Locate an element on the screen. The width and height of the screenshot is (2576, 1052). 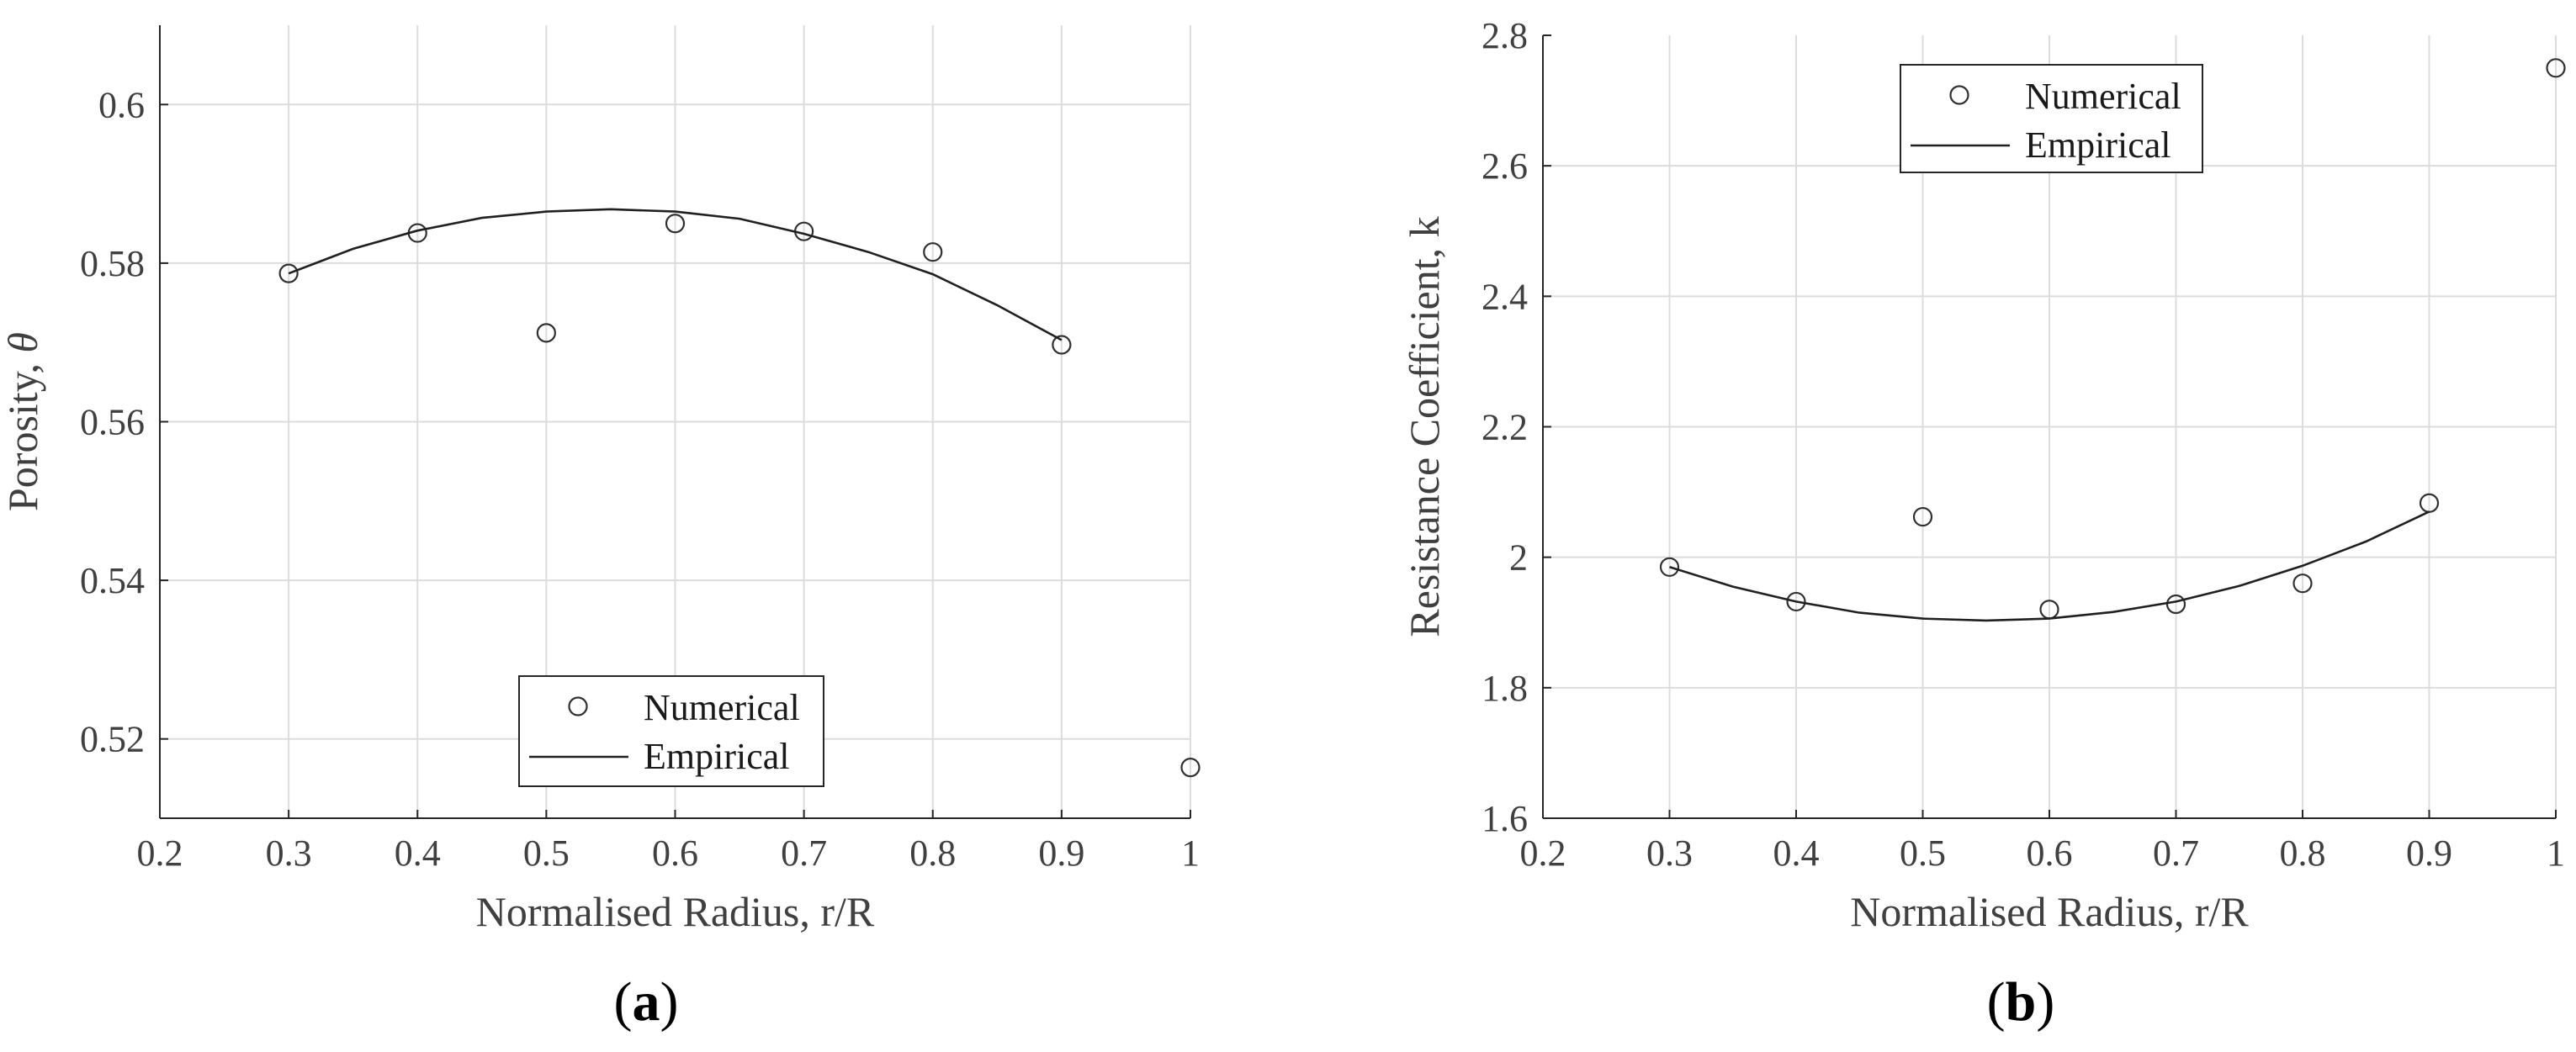
y-tick-label: 2.6 is located at coordinates (1504, 166).